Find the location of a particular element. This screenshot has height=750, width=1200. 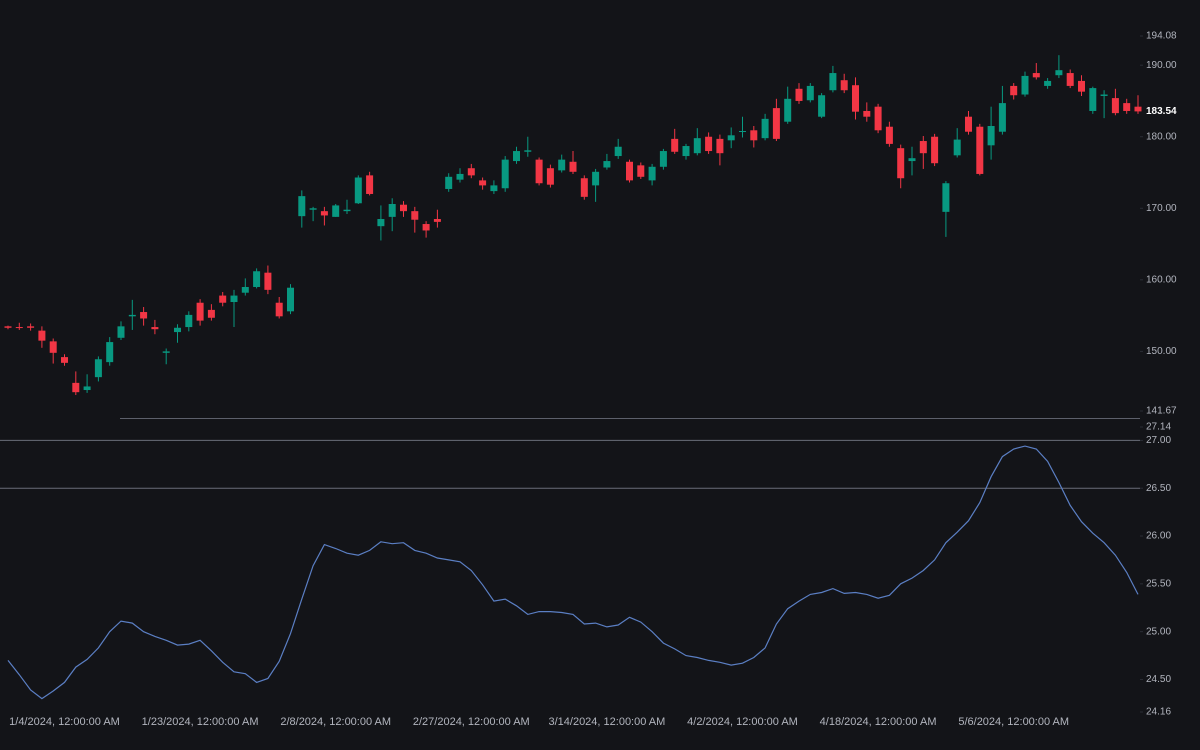

y-tick-label: 194.08 is located at coordinates (1161, 36).